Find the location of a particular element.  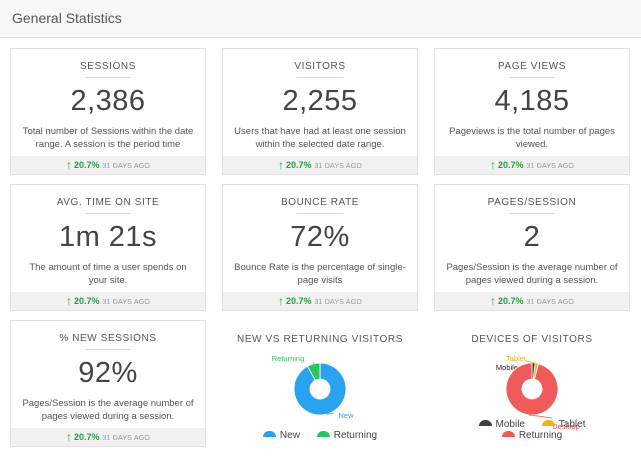

legend-item-tablet: Tablet is located at coordinates (563, 424).